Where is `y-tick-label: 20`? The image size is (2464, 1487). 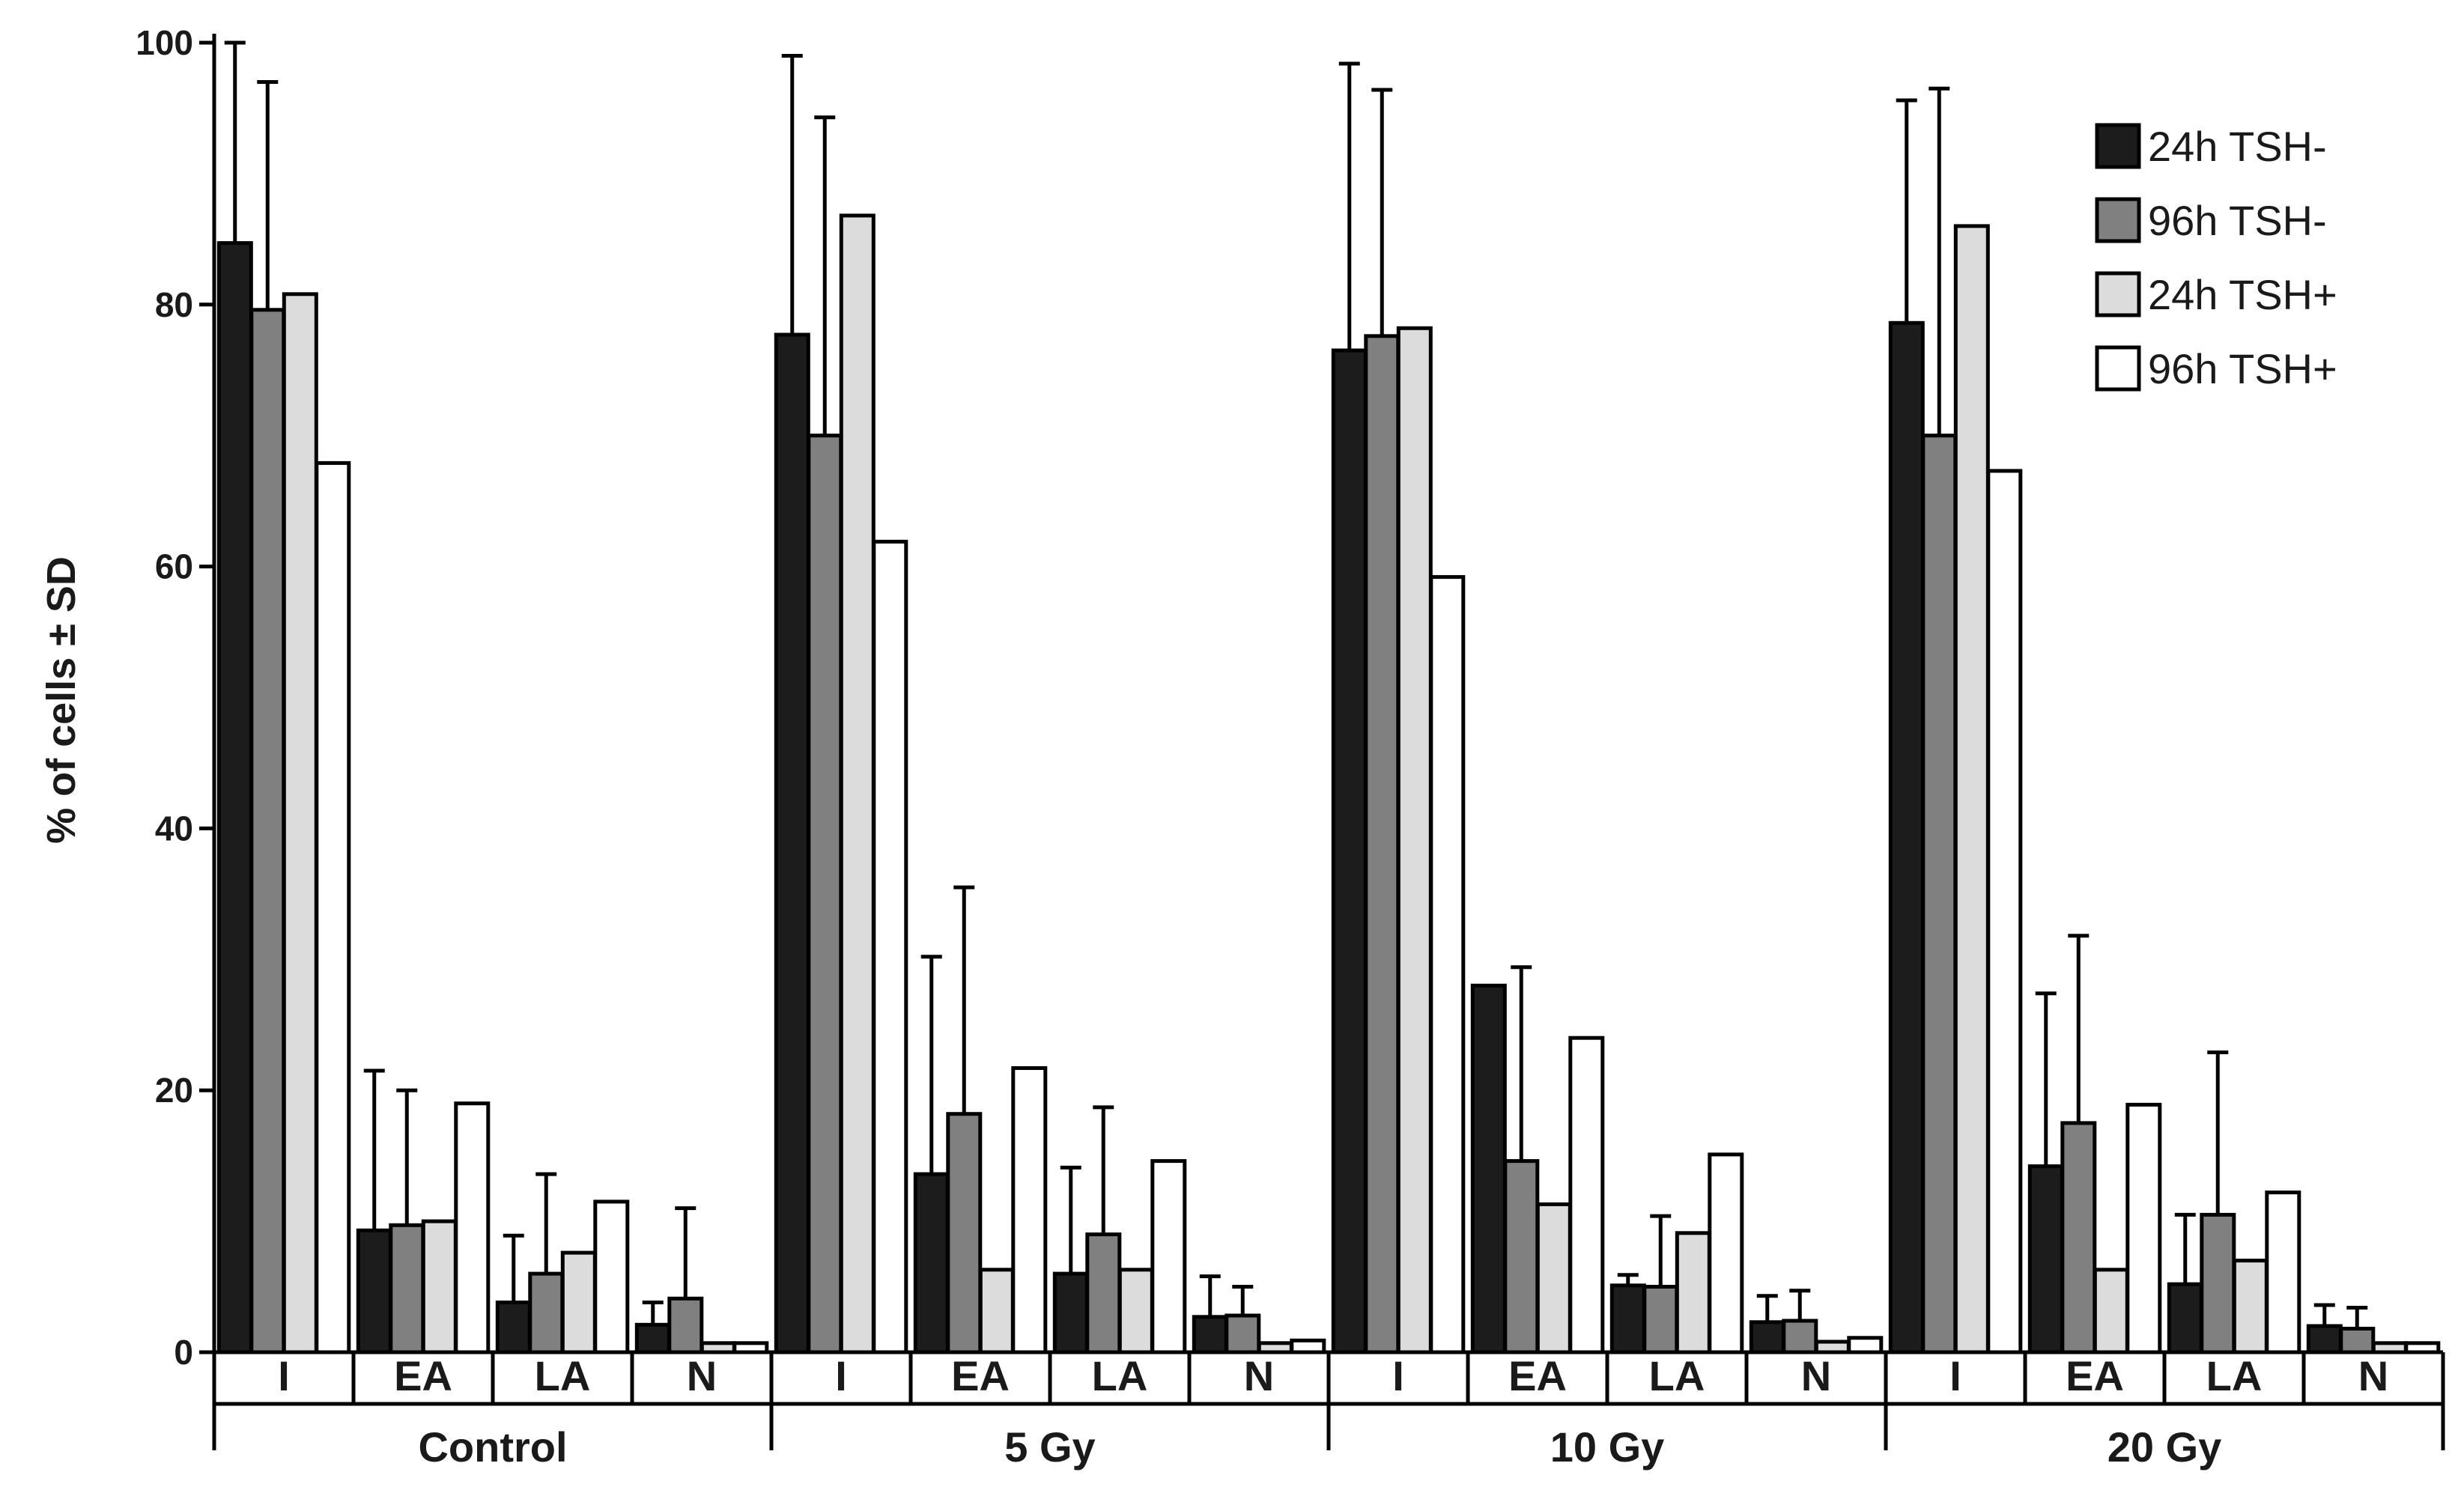 y-tick-label: 20 is located at coordinates (174, 1090).